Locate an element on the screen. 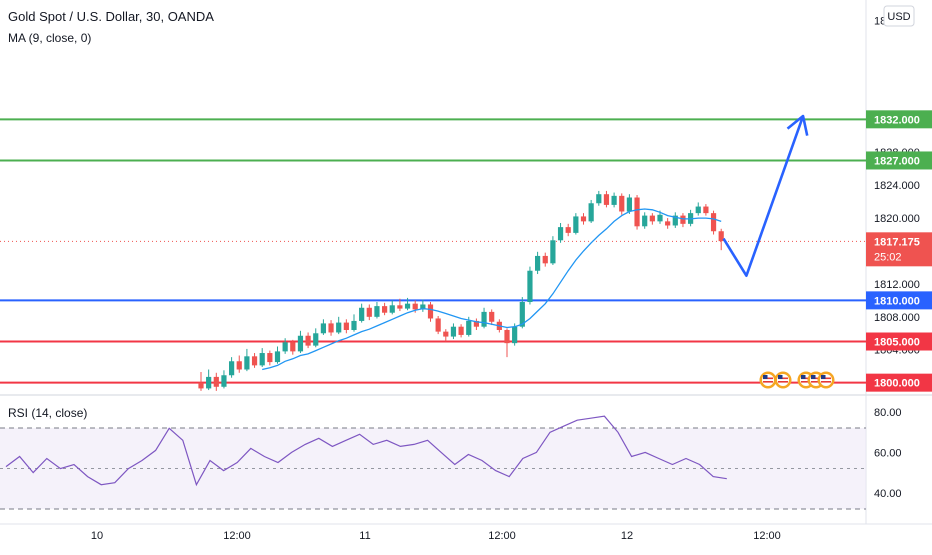 The width and height of the screenshot is (932, 555). forecast-arrow is located at coordinates (763, 196).